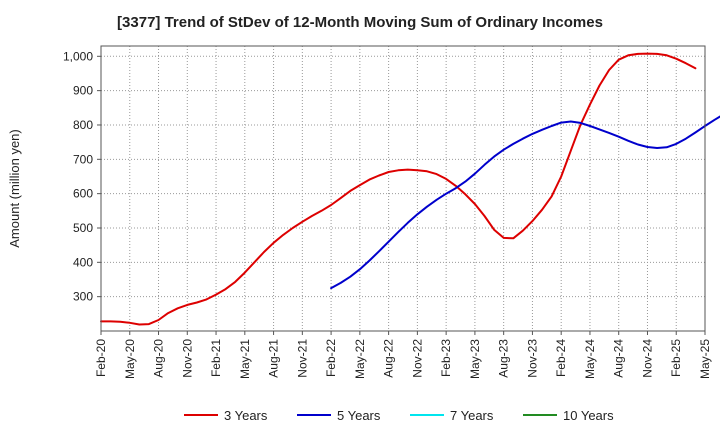 The height and width of the screenshot is (440, 720). I want to click on x-tick-label: Feb-23, so click(446, 358).